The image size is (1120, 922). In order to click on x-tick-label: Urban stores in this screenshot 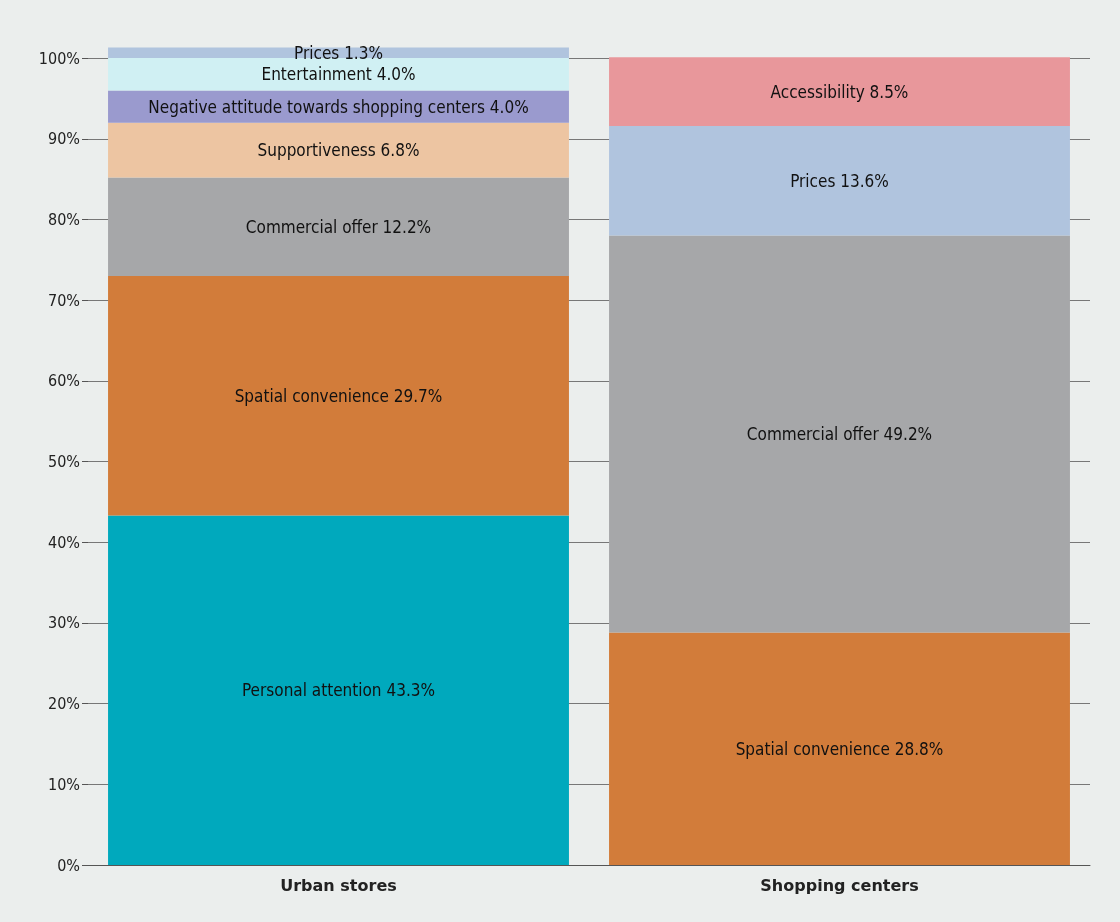, I will do `click(338, 885)`.